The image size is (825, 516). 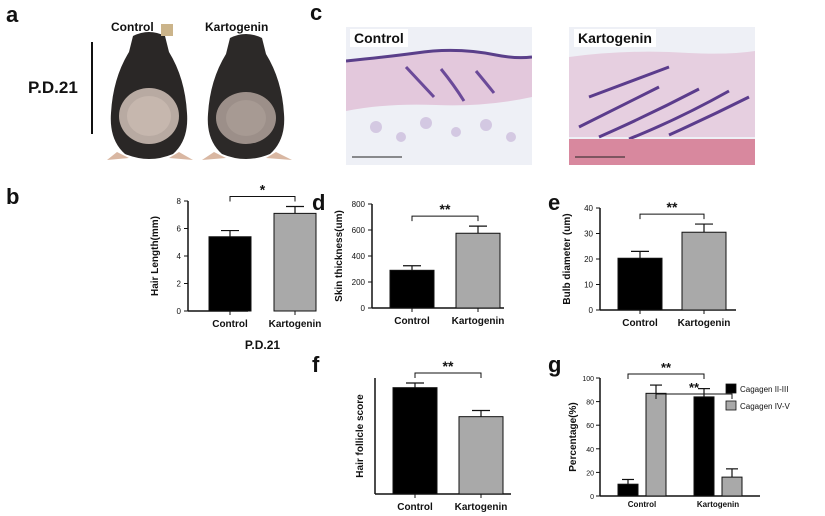 I want to click on y-axis-label: Hair follicle score, so click(x=360, y=436).